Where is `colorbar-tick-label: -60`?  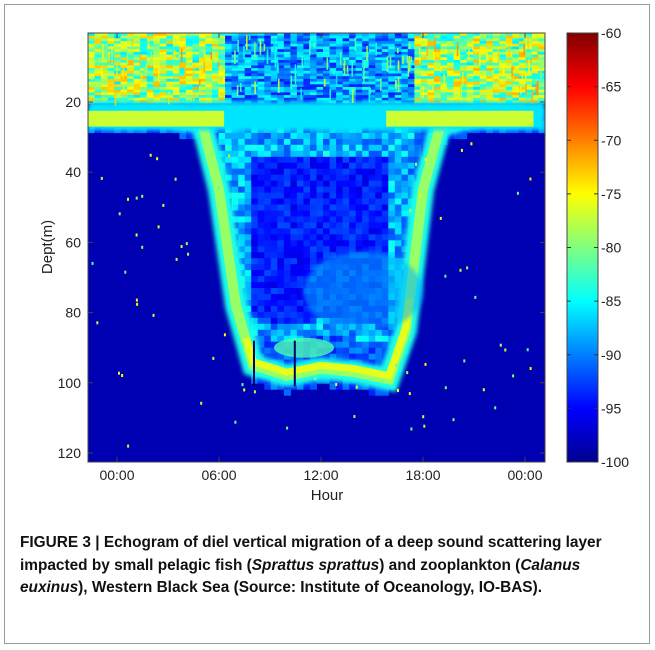 colorbar-tick-label: -60 is located at coordinates (611, 33).